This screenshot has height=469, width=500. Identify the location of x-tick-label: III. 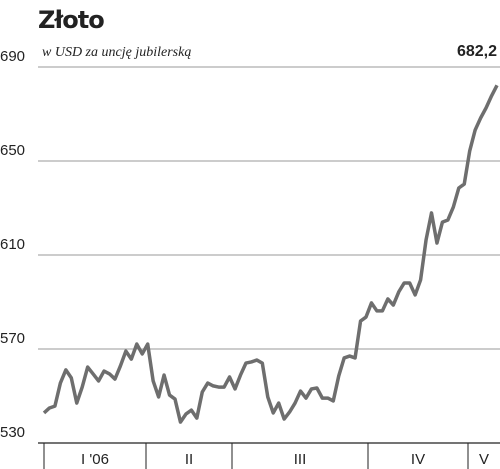
(300, 459).